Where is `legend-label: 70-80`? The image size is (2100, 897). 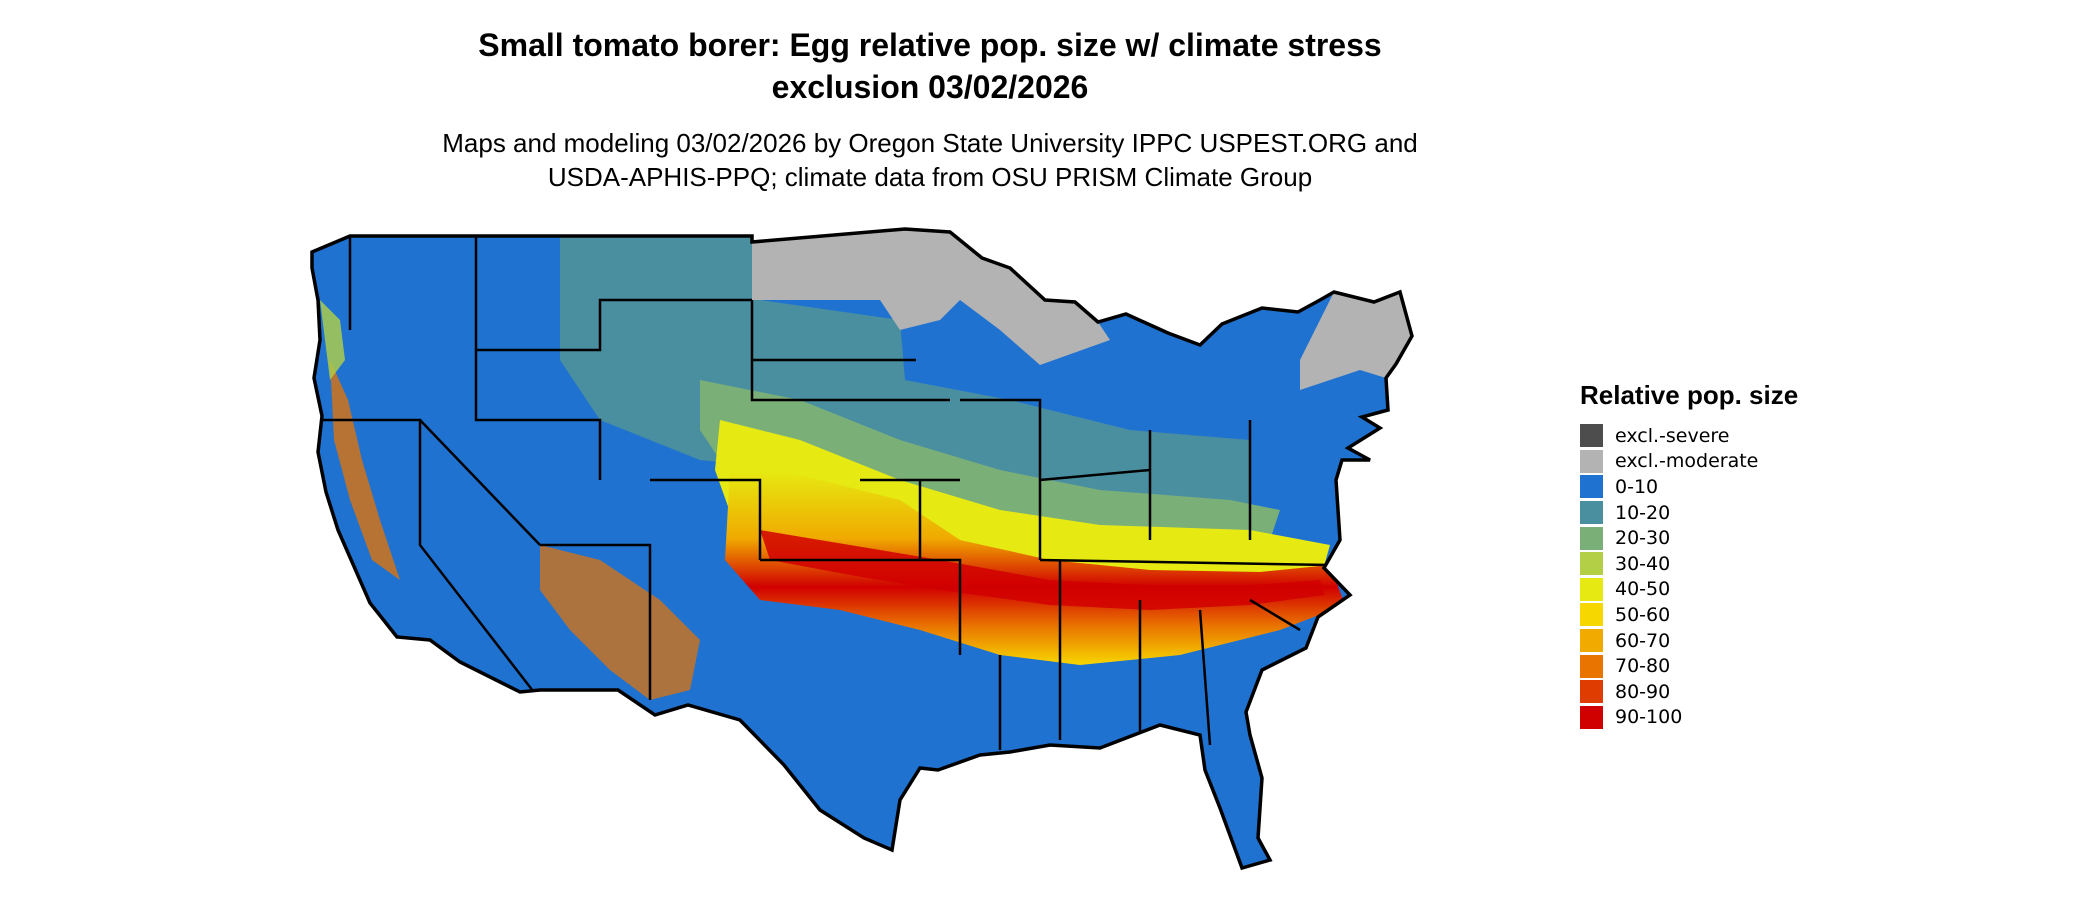
legend-label: 70-80 is located at coordinates (1643, 666).